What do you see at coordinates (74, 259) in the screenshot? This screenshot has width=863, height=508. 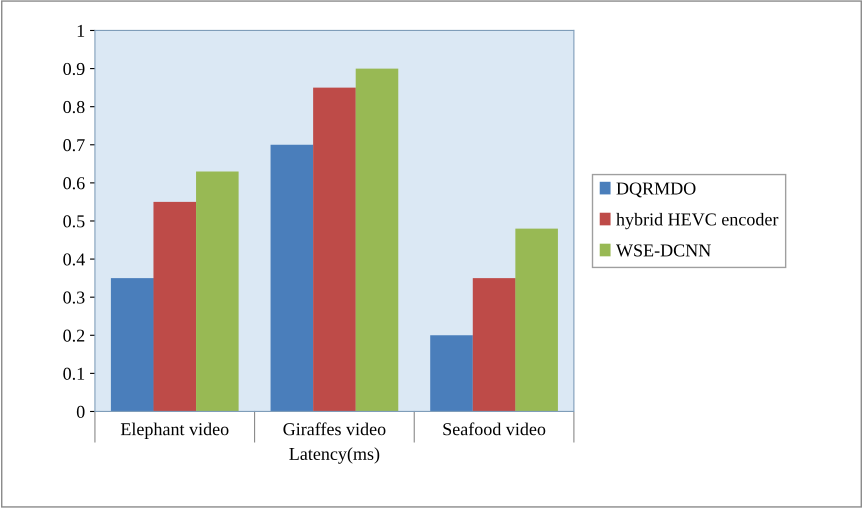 I see `y-tick-label: 0.4` at bounding box center [74, 259].